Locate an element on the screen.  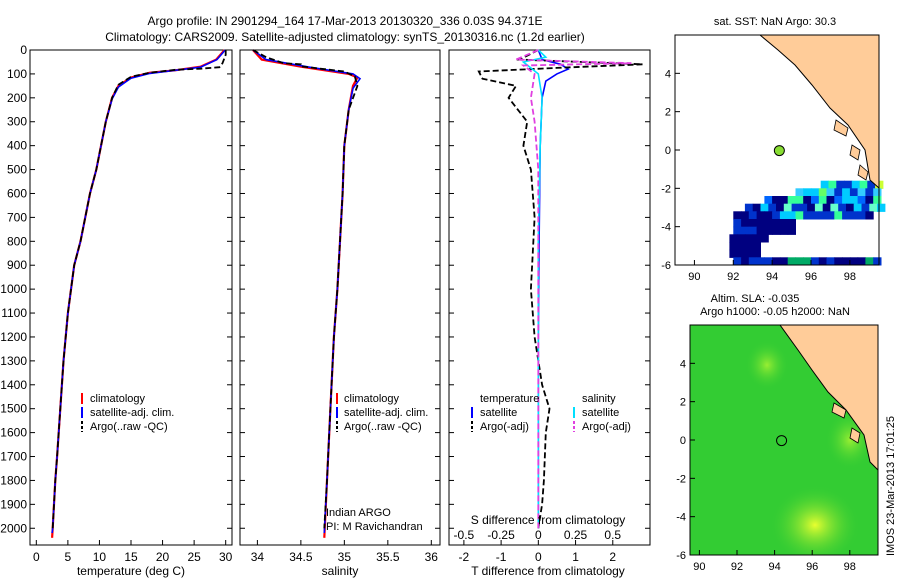
legend-argo: Argo(..raw -QC) is located at coordinates (129, 427).